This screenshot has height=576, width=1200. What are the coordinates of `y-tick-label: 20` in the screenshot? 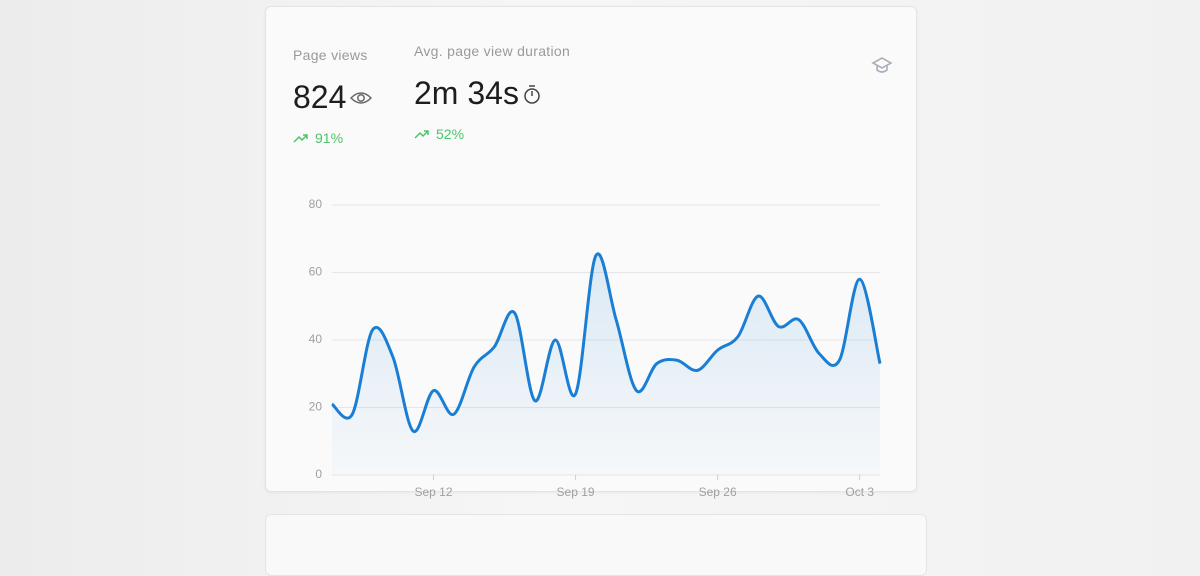 It's located at (316, 407).